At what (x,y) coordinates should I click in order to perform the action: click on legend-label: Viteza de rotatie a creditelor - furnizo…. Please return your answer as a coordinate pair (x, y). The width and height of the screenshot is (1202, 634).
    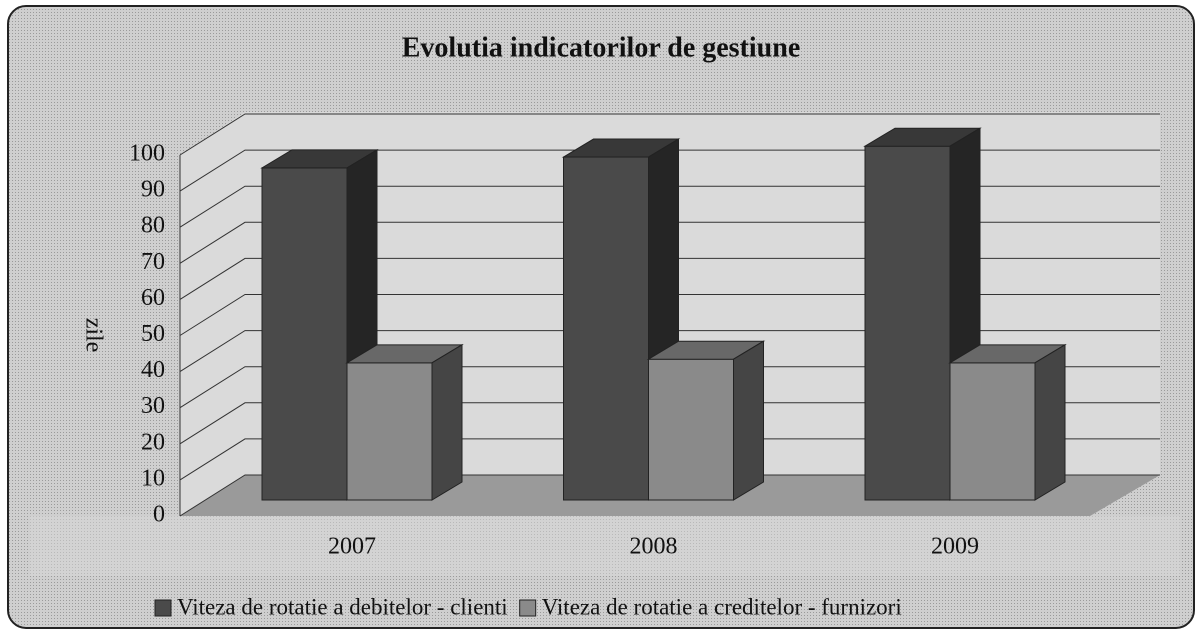
    Looking at the image, I should click on (722, 606).